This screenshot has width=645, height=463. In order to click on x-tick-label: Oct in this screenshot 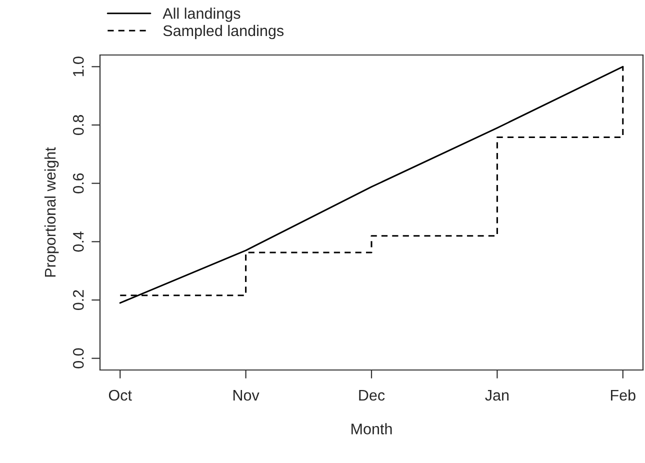, I will do `click(120, 395)`.